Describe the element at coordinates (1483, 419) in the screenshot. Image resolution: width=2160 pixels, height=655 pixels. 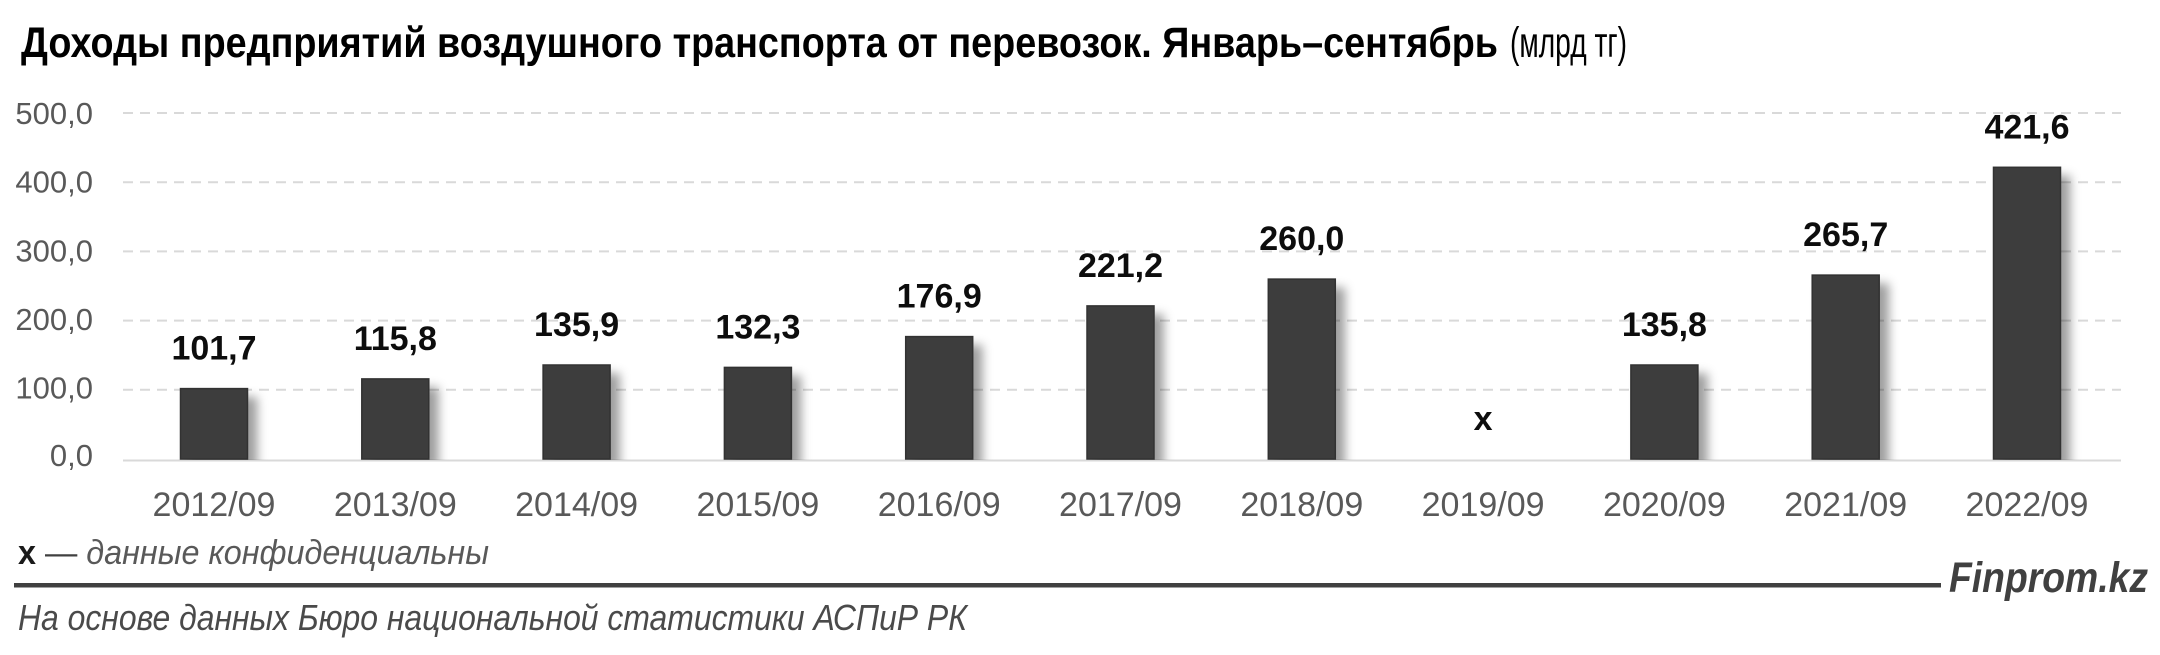
I see `svg-text: x` at that location.